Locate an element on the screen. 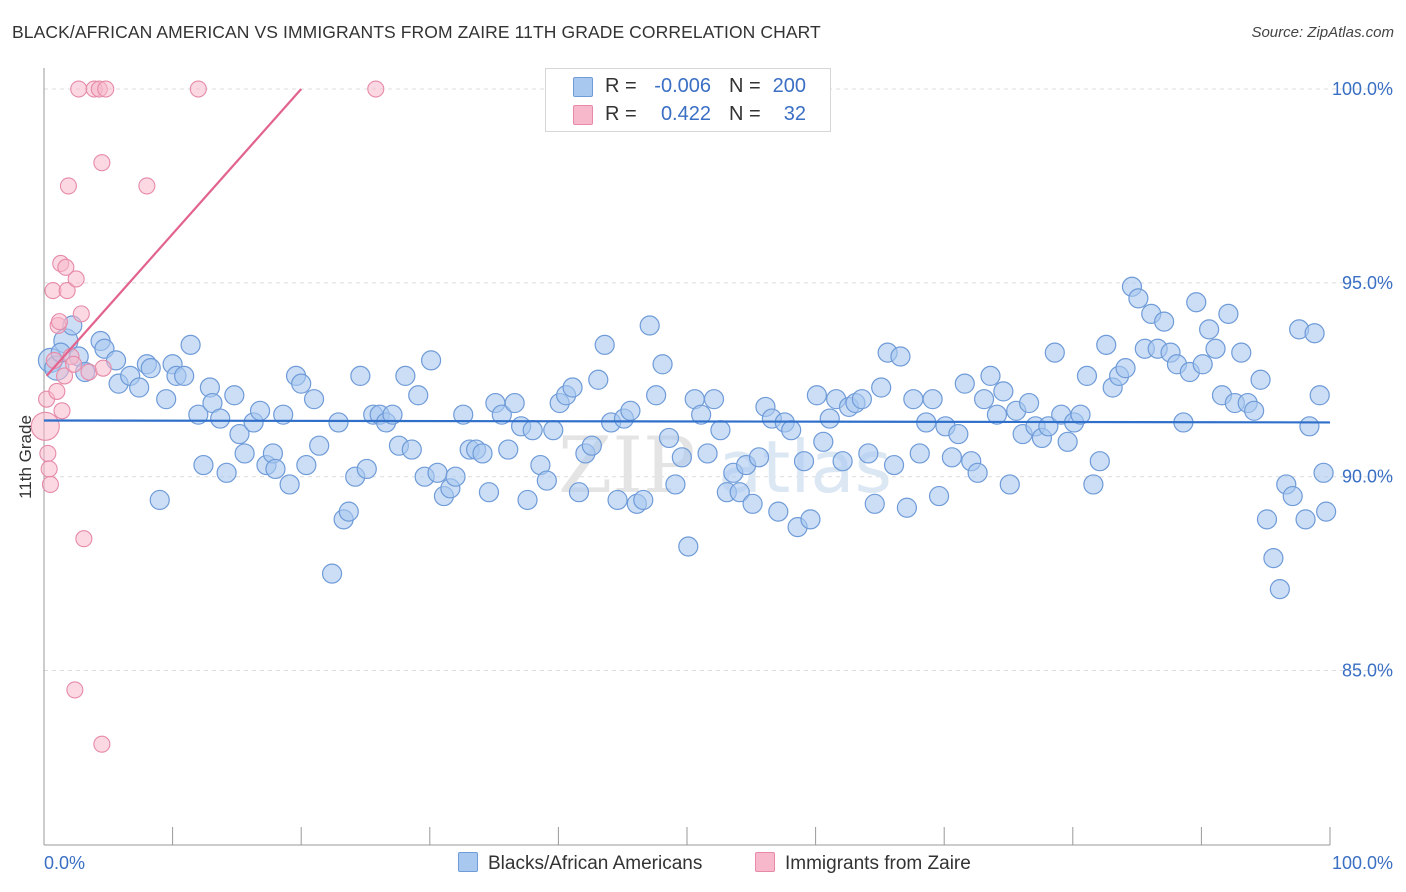  swatch-pink is located at coordinates (583, 115).